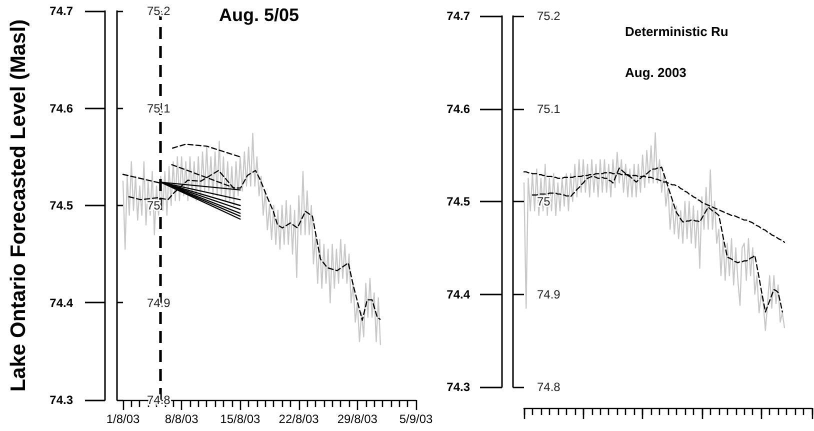  I want to click on y2-tick-label: 74.8, so click(549, 387).